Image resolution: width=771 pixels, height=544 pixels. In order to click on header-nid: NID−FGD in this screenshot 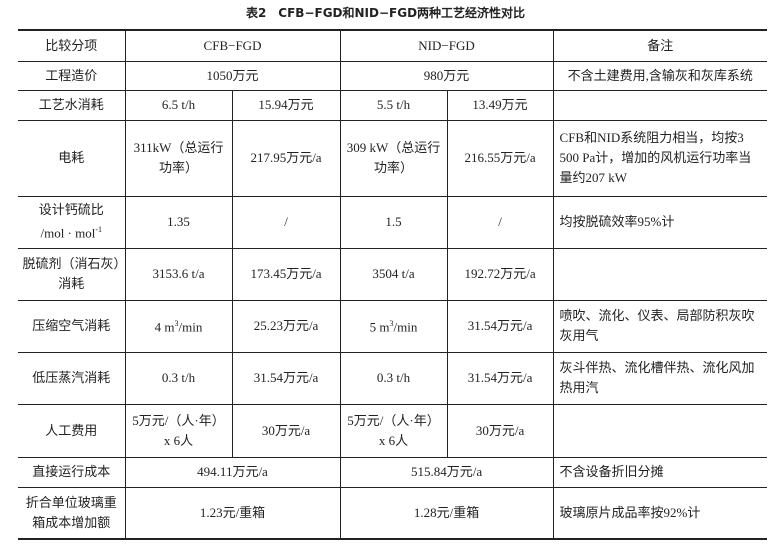, I will do `click(446, 45)`.